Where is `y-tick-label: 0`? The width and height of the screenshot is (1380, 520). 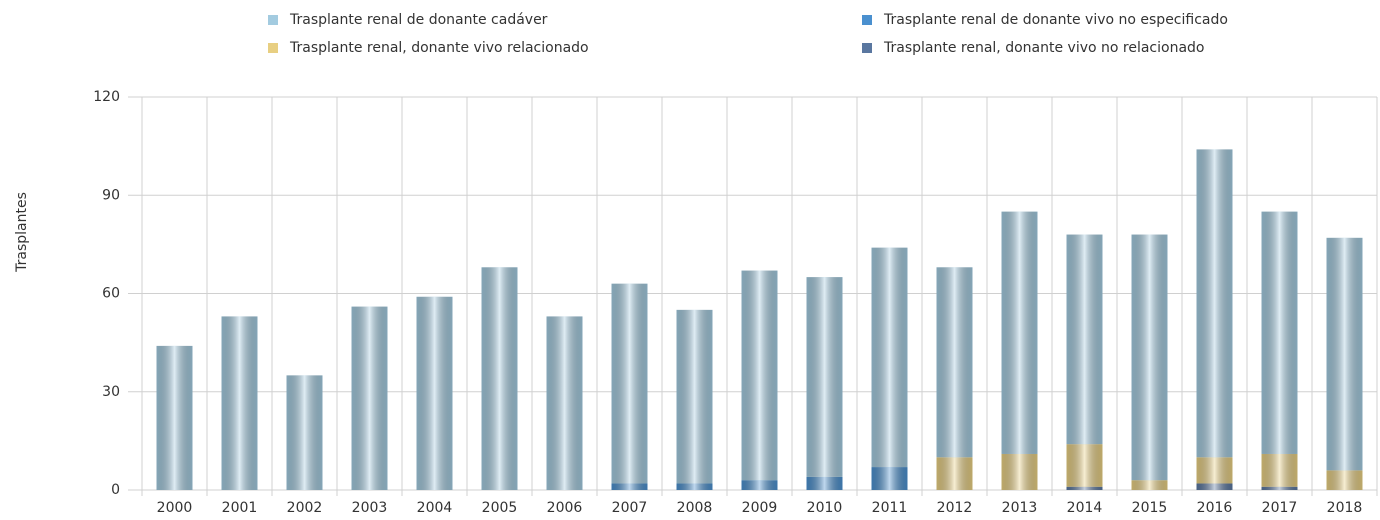 y-tick-label: 0 is located at coordinates (115, 490).